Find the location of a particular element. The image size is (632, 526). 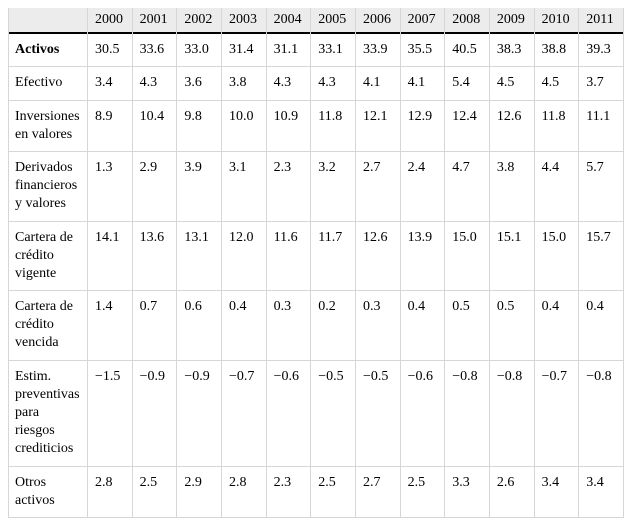

data-cell: 2.3 is located at coordinates (288, 492).